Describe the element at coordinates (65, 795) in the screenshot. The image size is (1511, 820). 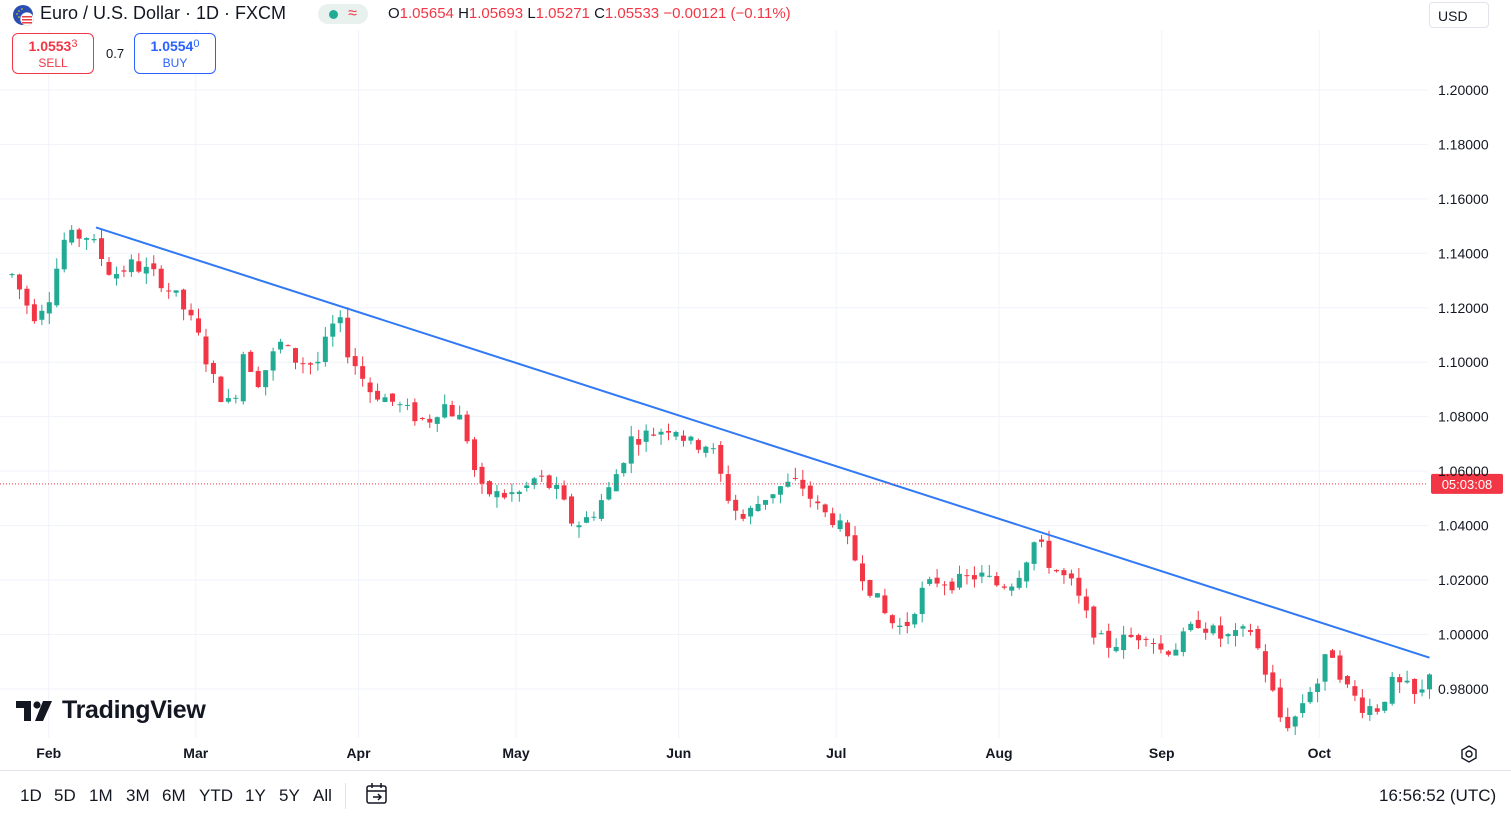
I see `range-5d-button: 5D` at that location.